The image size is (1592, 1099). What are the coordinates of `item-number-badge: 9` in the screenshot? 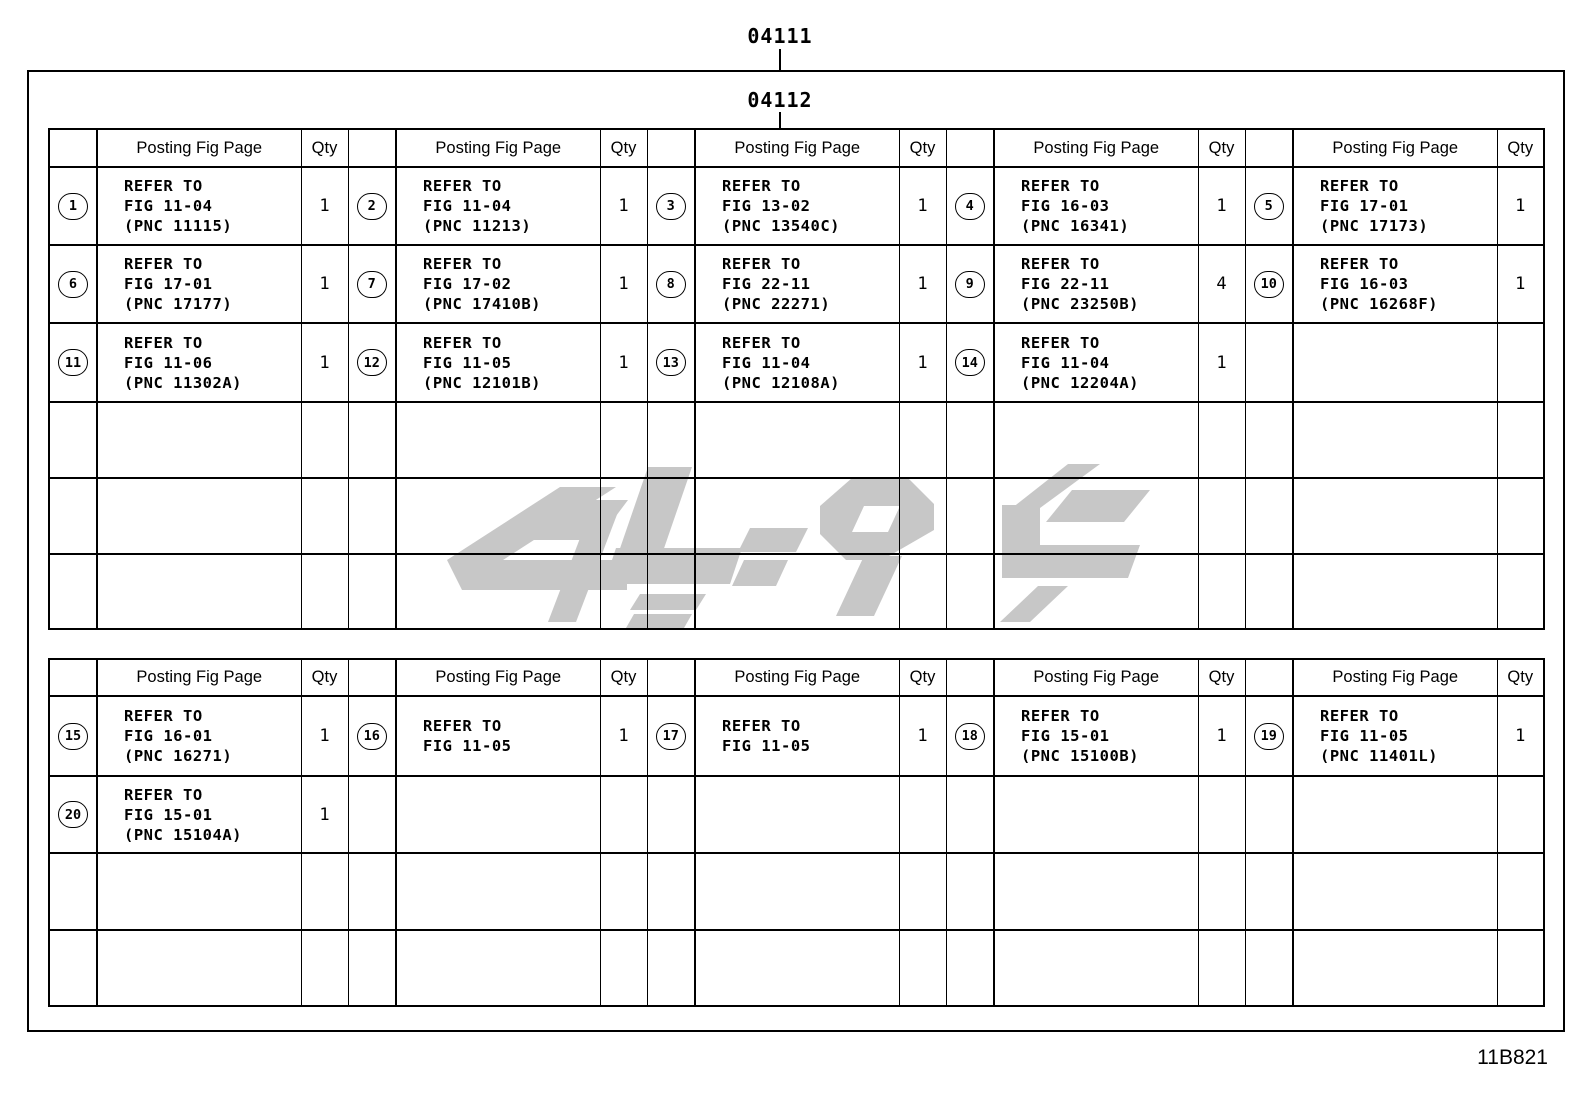 It's located at (969, 284).